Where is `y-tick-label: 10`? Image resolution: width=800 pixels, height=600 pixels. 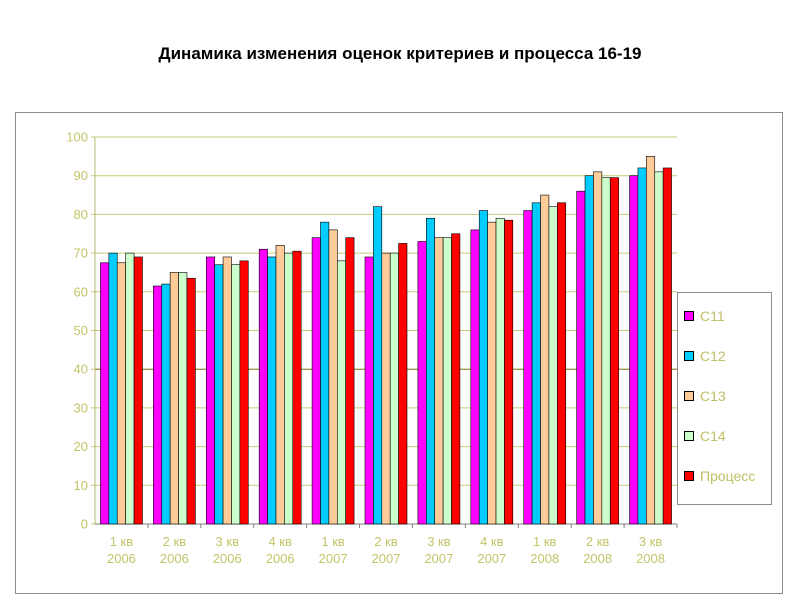 y-tick-label: 10 is located at coordinates (81, 485).